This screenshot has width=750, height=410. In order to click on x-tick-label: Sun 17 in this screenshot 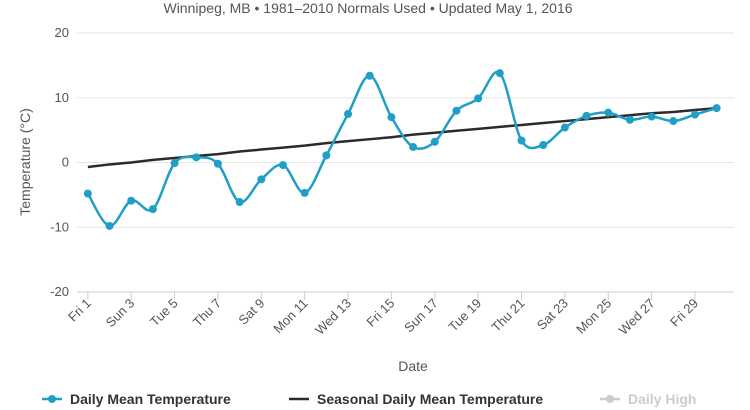, I will do `click(421, 316)`.